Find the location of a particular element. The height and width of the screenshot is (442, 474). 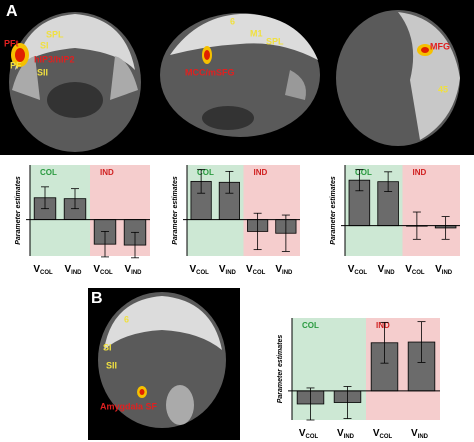

region-label: MFG is located at coordinates (440, 46).